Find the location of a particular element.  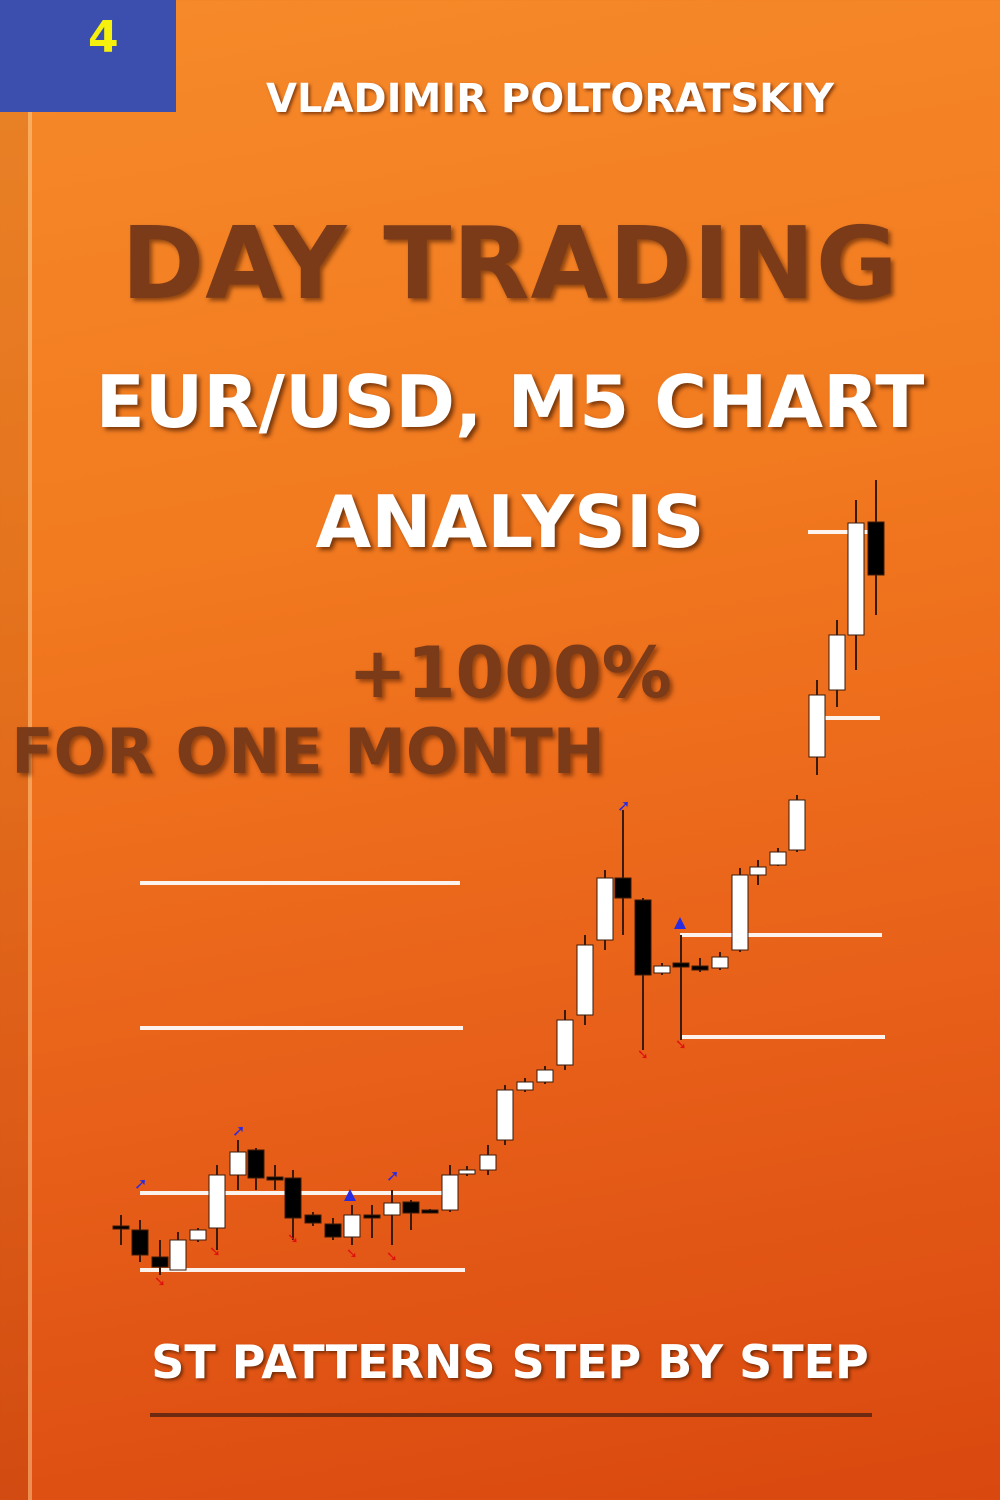

volume-badge: 4 is located at coordinates (88, 56).